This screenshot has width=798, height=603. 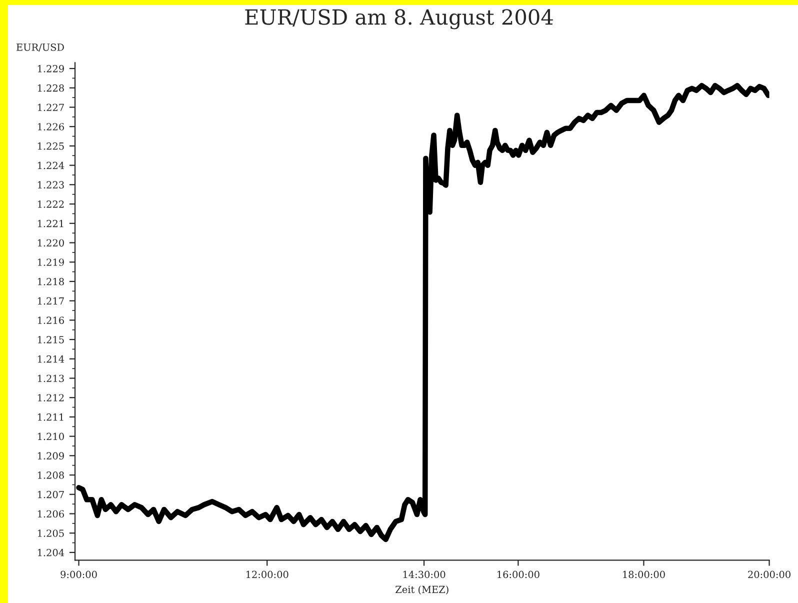 I want to click on y-tick-label: 1.206, so click(x=51, y=514).